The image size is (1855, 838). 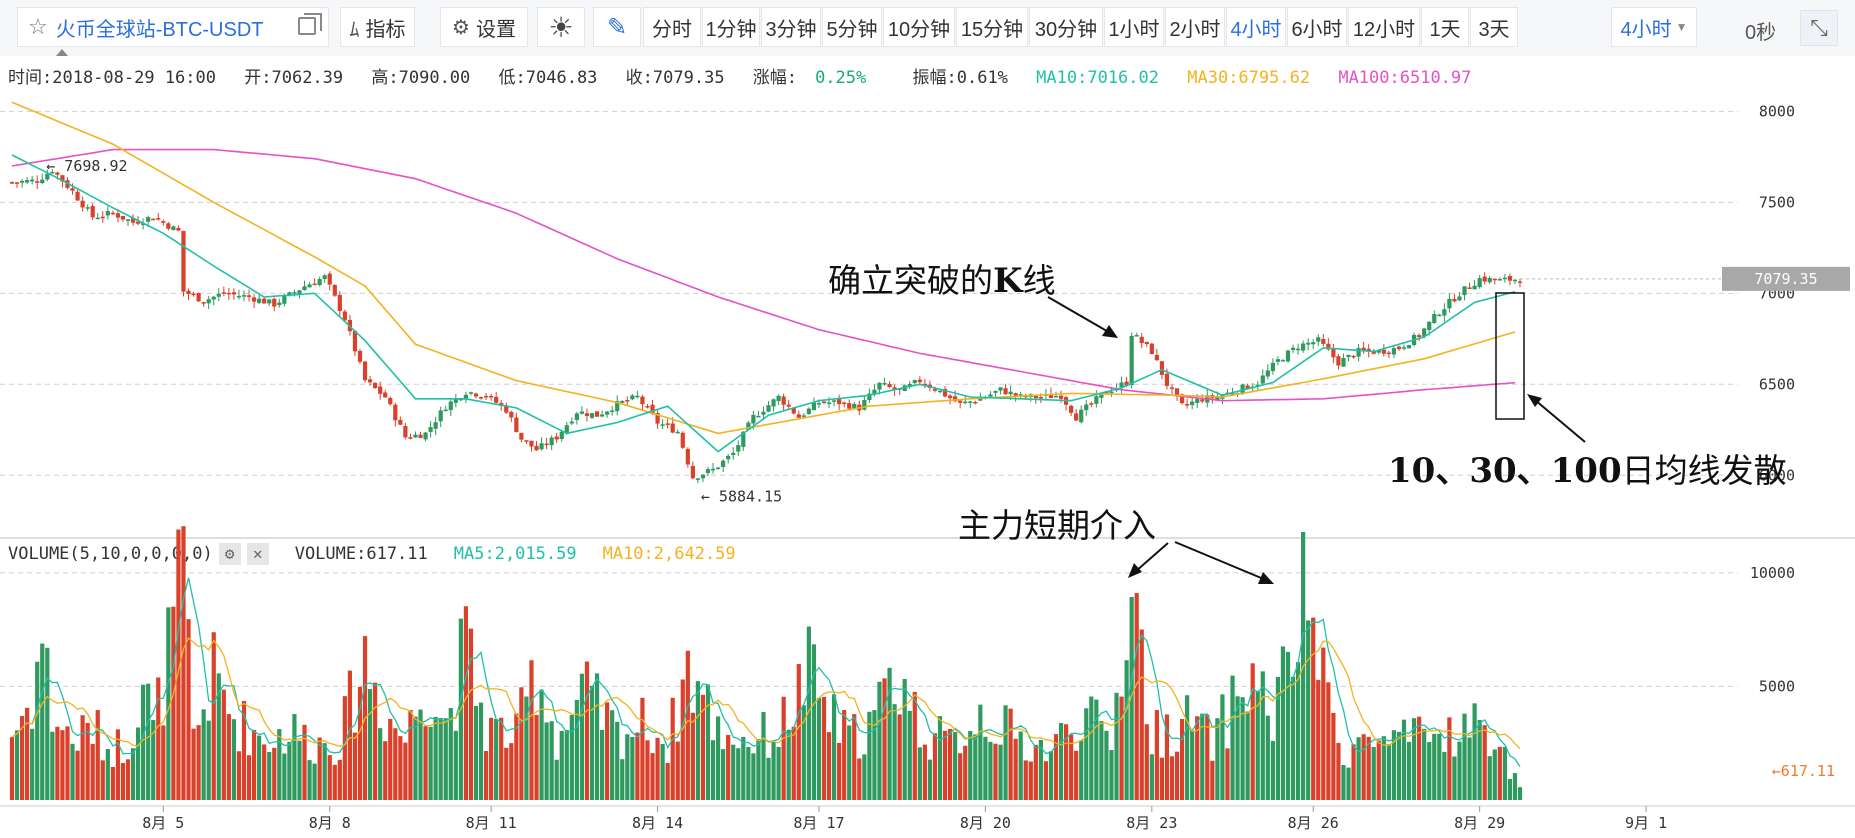 I want to click on countdown: 0秒, so click(x=1761, y=33).